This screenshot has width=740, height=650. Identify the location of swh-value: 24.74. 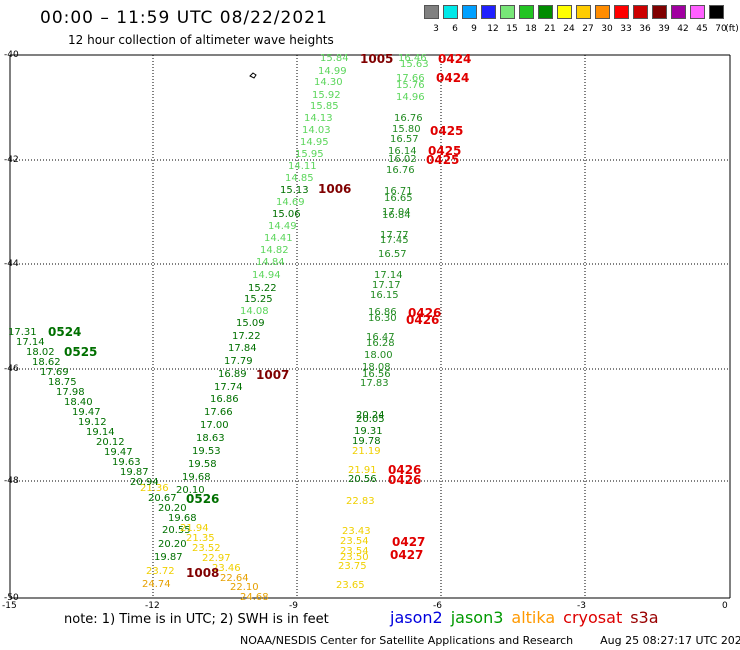
(156, 584).